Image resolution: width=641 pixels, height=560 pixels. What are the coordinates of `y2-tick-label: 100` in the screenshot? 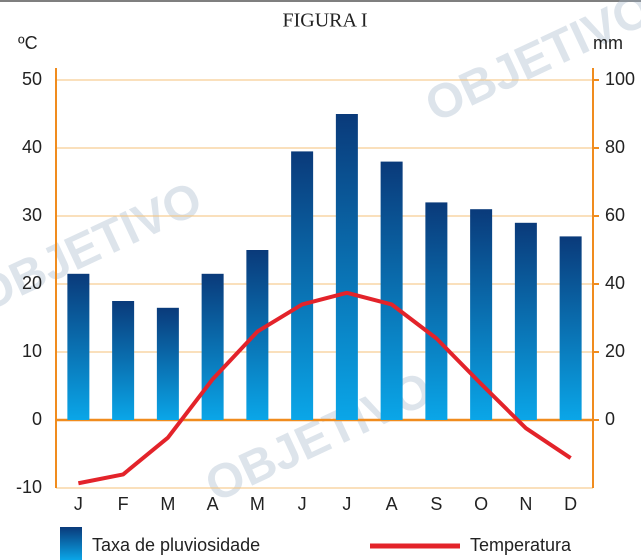 It's located at (620, 79).